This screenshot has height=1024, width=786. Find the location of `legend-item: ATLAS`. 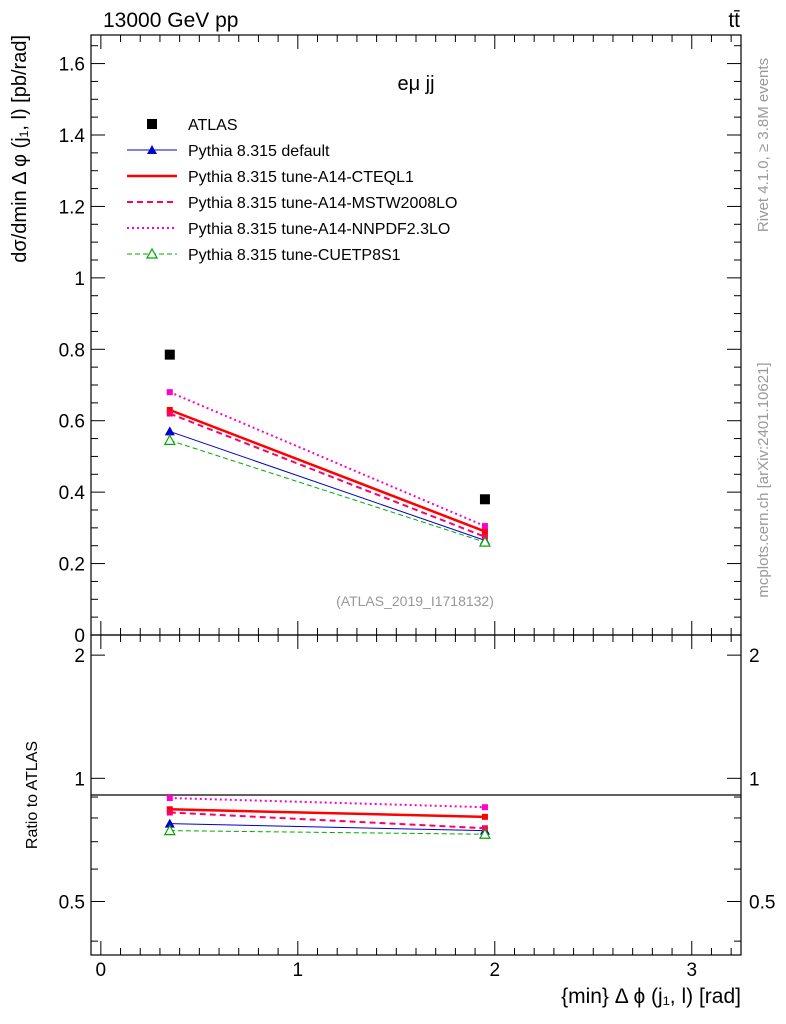

legend-item: ATLAS is located at coordinates (192, 125).